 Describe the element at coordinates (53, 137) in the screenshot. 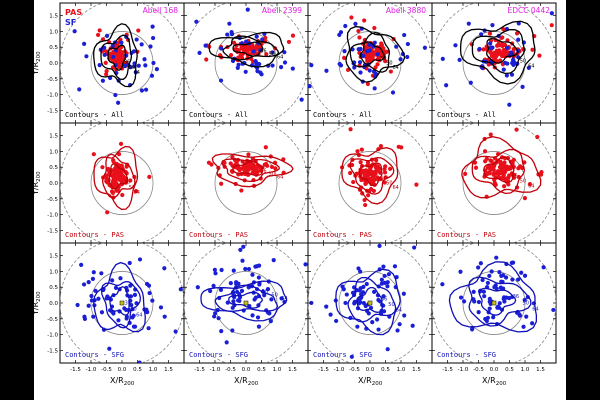

I see `y-tick-label: 1.5` at that location.